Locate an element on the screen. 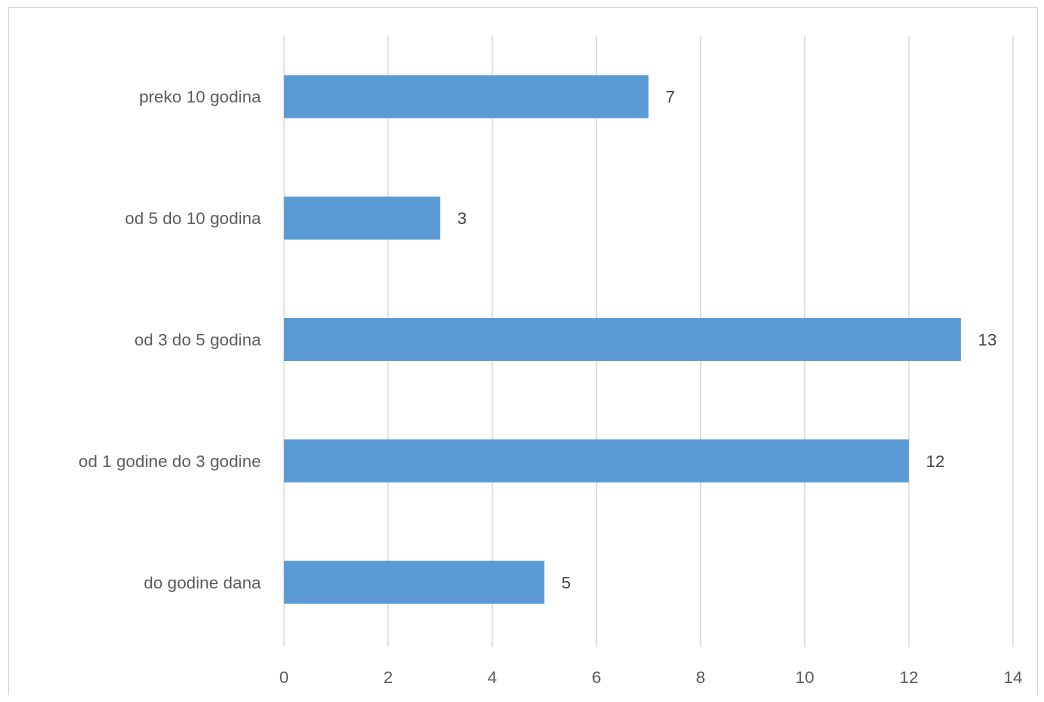 This screenshot has height=702, width=1044. category-label-do-godine-dana: do godine dana is located at coordinates (203, 582).